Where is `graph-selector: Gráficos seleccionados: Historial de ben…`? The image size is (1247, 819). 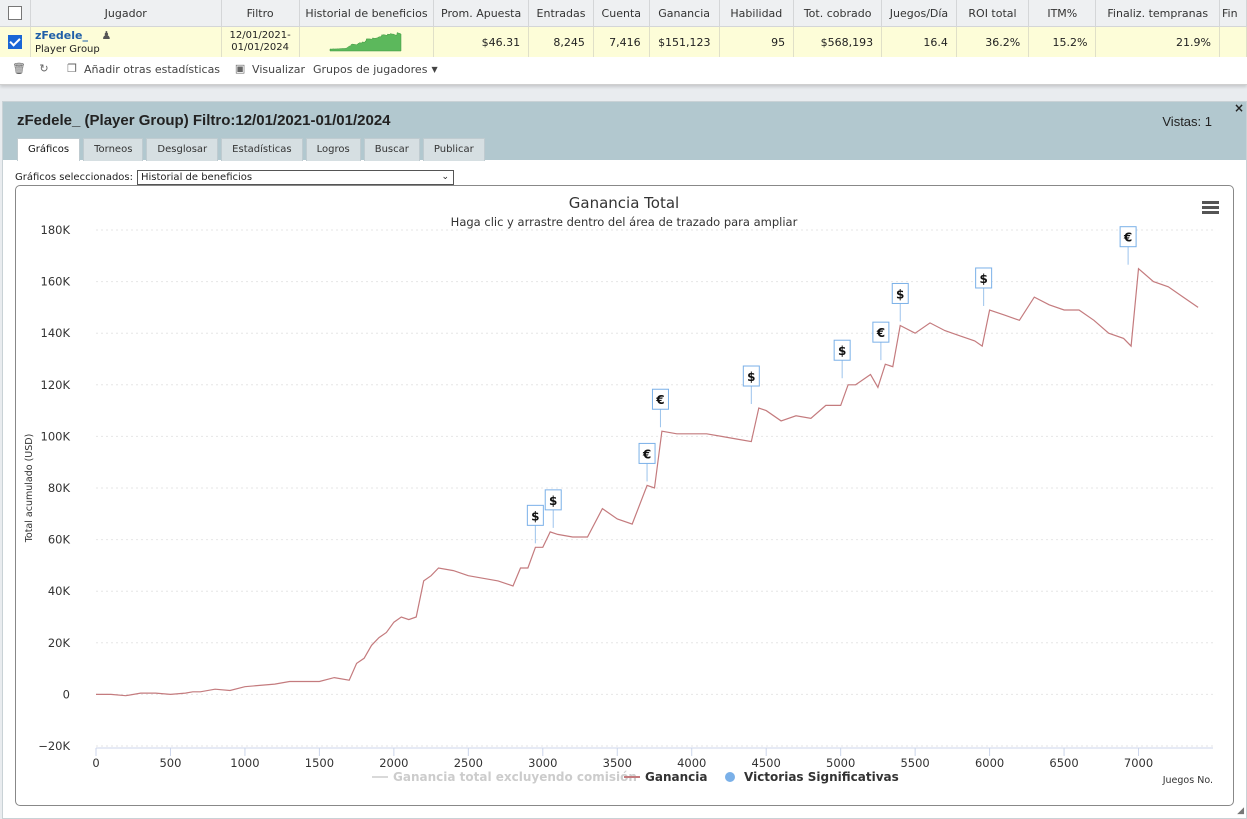 graph-selector: Gráficos seleccionados: Historial de ben… is located at coordinates (234, 177).